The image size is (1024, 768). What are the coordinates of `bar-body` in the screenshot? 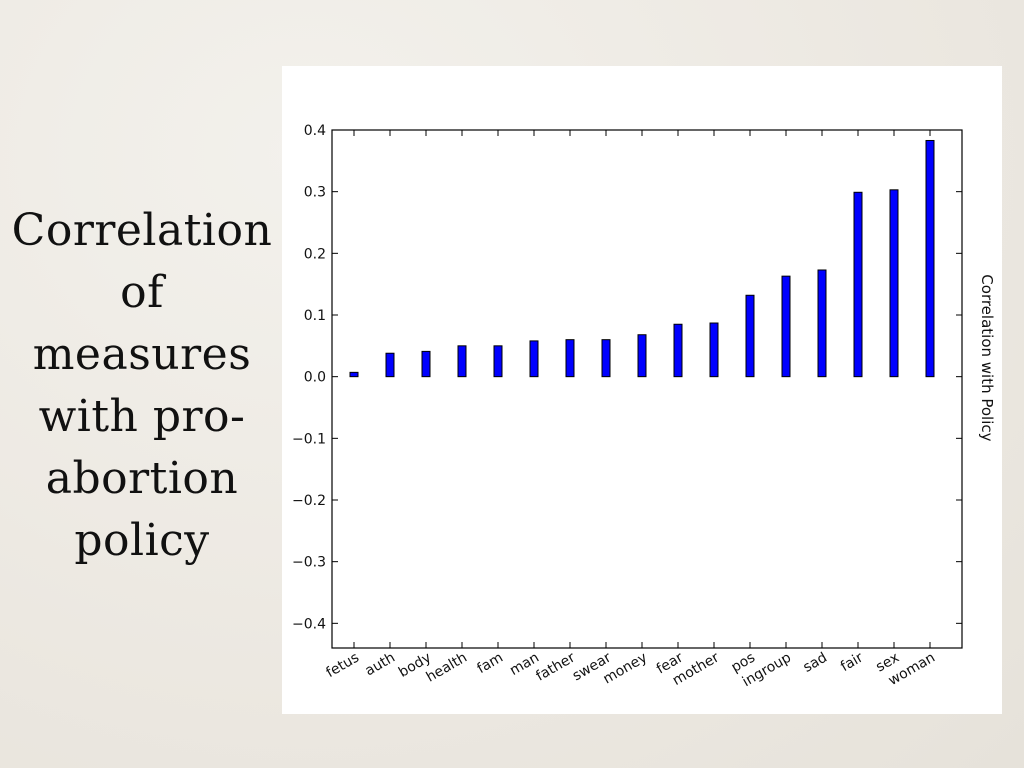 It's located at (426, 364).